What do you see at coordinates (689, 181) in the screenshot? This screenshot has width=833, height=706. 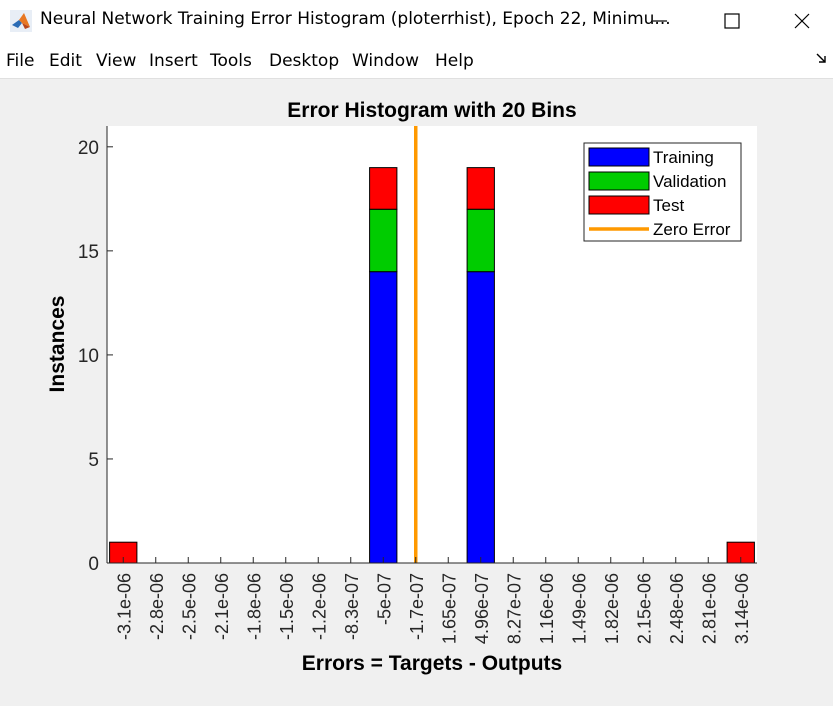 I see `legend-label: Validation` at bounding box center [689, 181].